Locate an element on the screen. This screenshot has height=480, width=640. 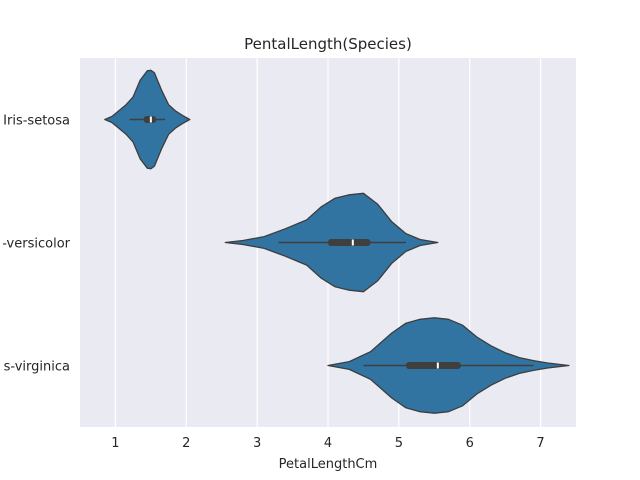
x-tick-label: 6 is located at coordinates (470, 443).